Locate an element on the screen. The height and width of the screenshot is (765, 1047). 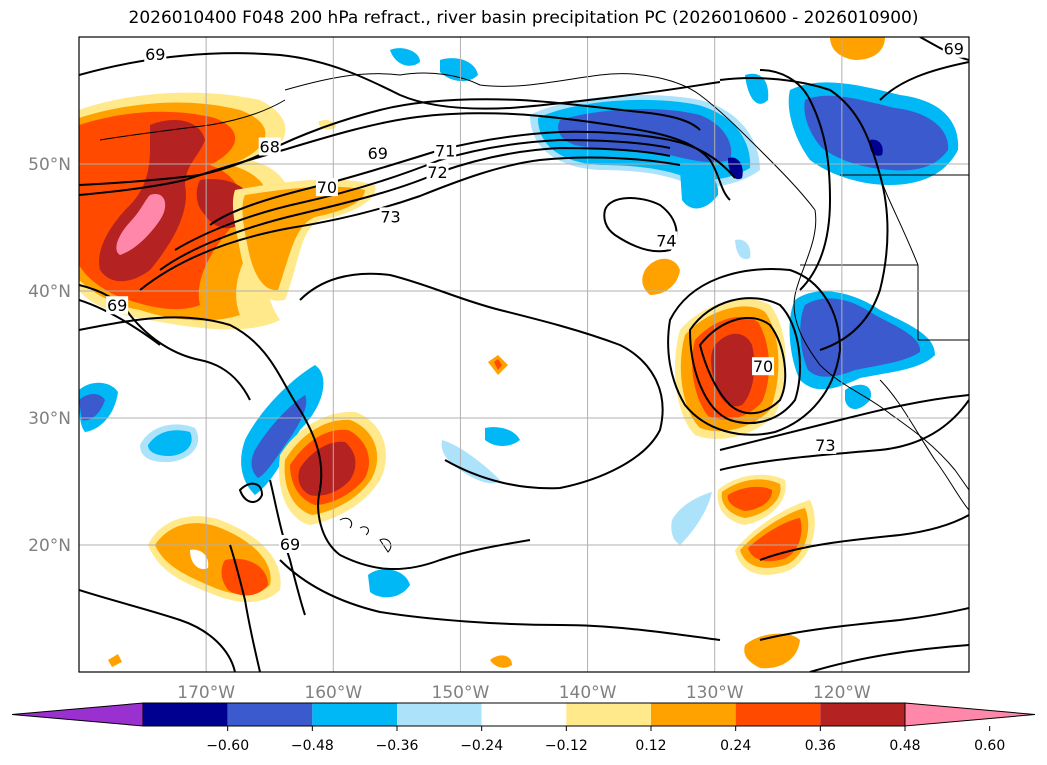
coastline-westcoast is located at coordinates (881, 350).